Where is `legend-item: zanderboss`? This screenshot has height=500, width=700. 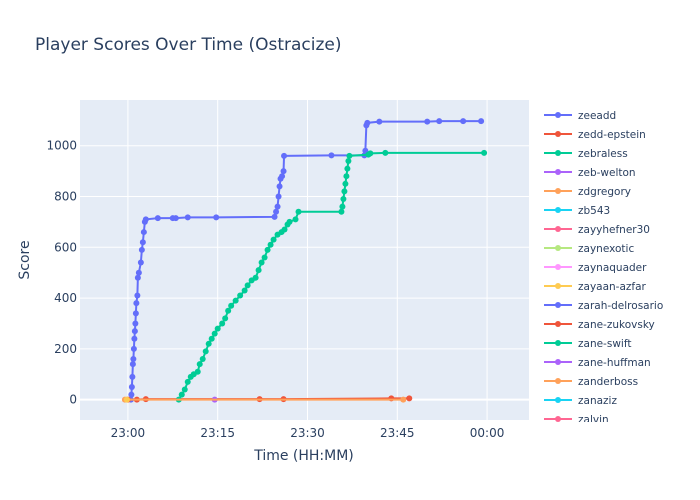
legend-item: zanderboss is located at coordinates (591, 382).